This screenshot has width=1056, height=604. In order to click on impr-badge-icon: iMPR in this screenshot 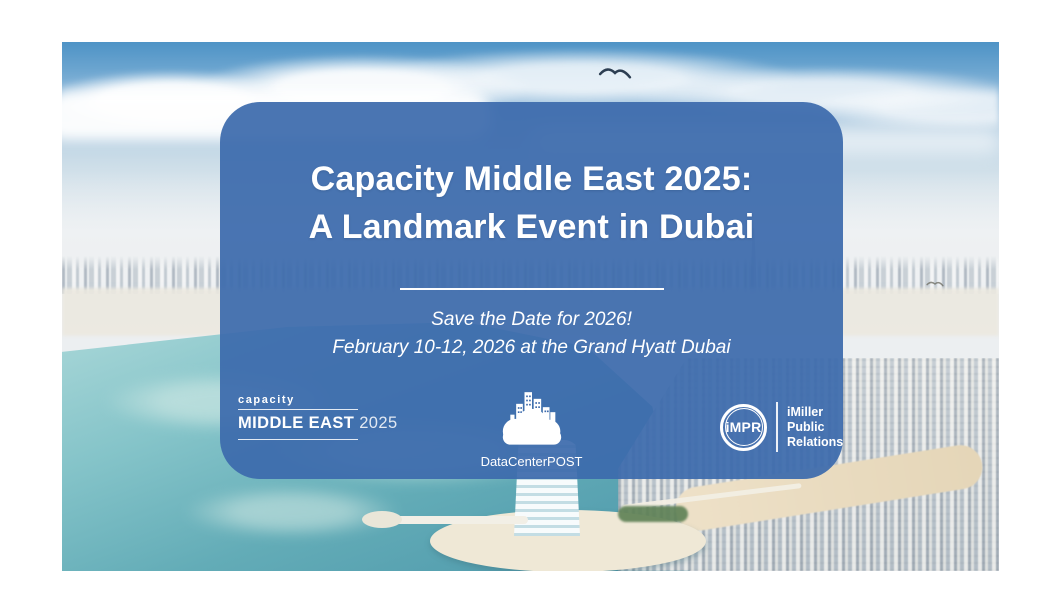, I will do `click(743, 427)`.